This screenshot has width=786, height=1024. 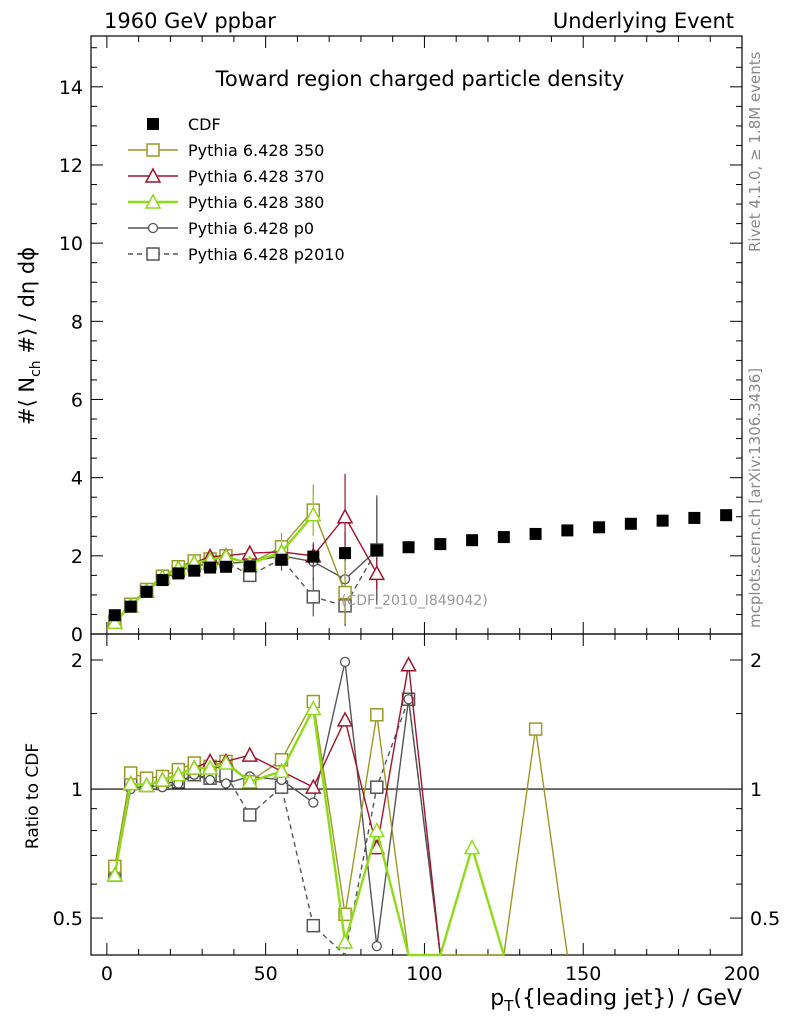 What do you see at coordinates (204, 124) in the screenshot?
I see `legend-label: CDF` at bounding box center [204, 124].